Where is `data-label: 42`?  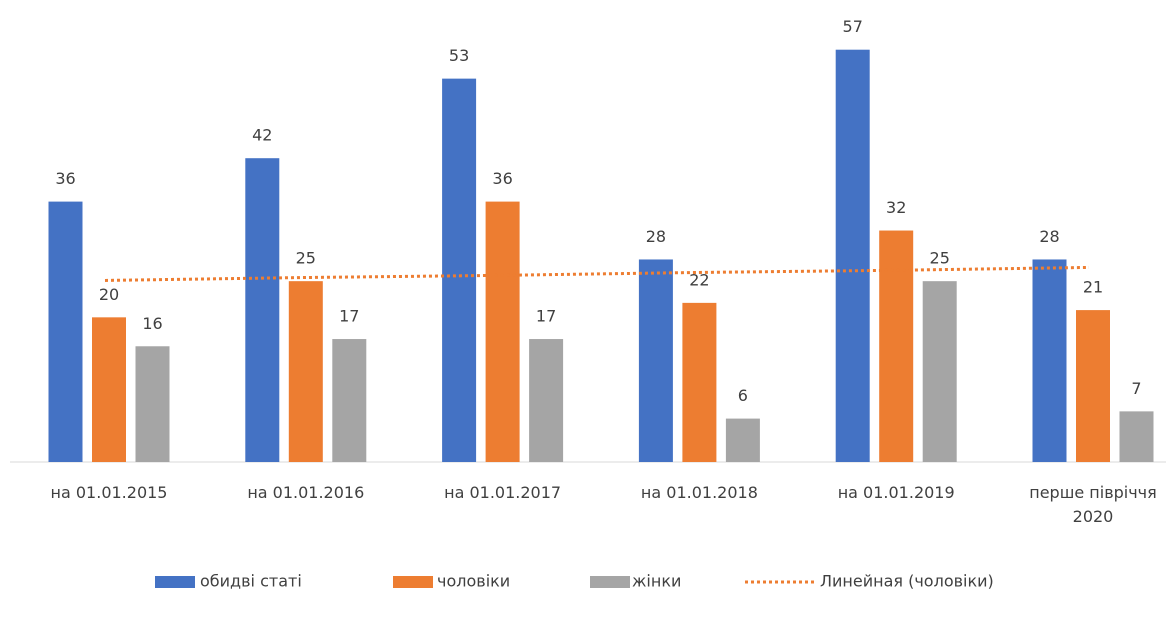
data-label: 42 is located at coordinates (262, 135).